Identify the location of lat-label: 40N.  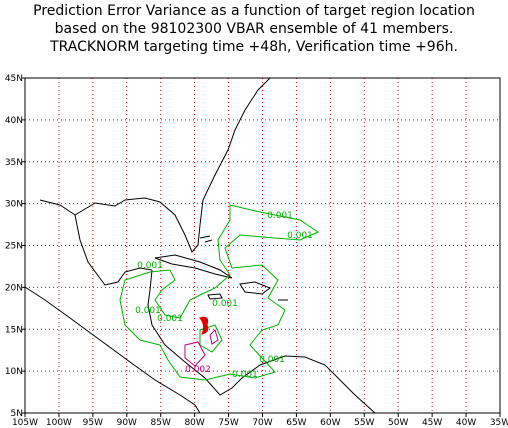
(14, 121).